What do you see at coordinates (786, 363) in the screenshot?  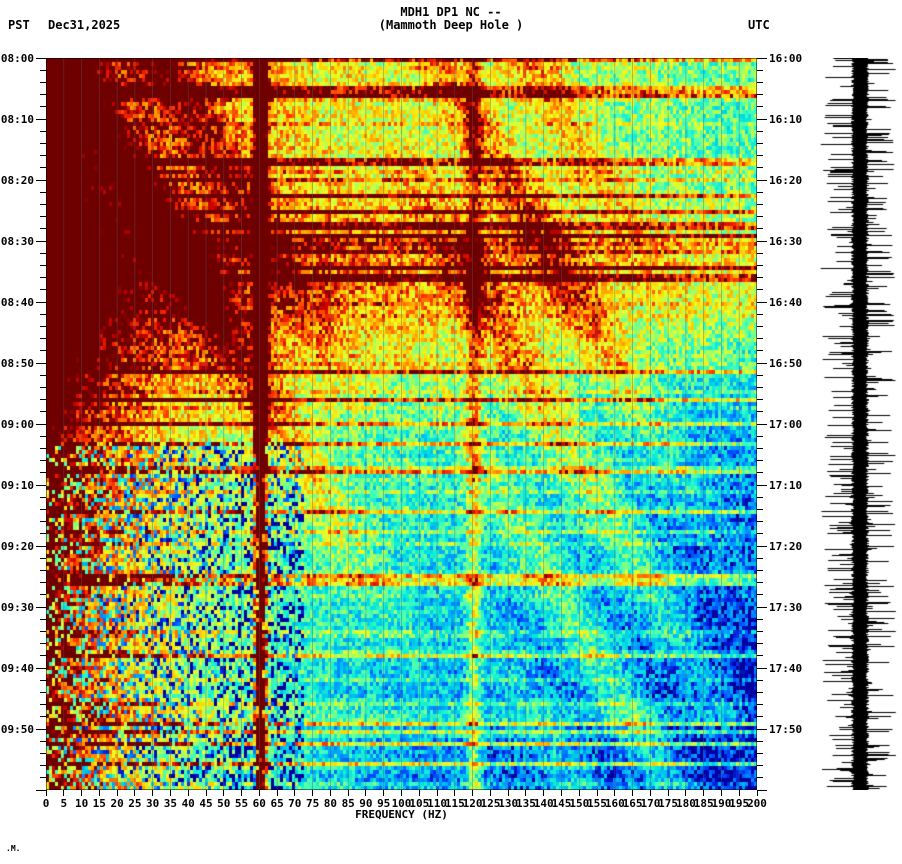 I see `time-tick-label: 16:50` at bounding box center [786, 363].